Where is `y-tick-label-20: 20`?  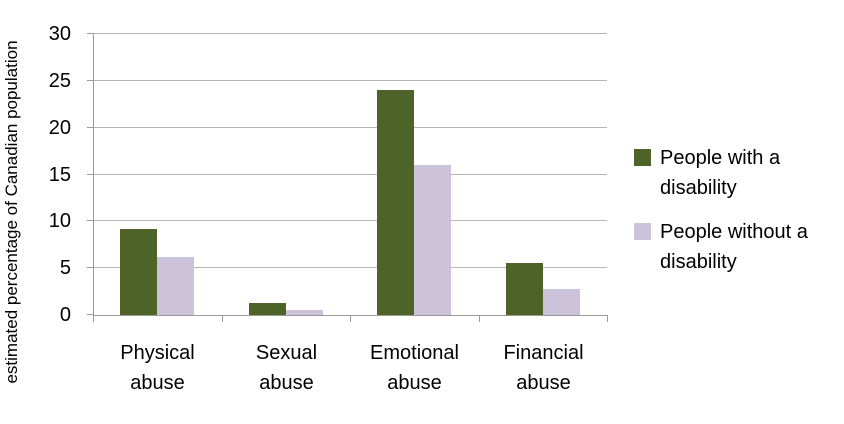 y-tick-label-20: 20 is located at coordinates (59, 128).